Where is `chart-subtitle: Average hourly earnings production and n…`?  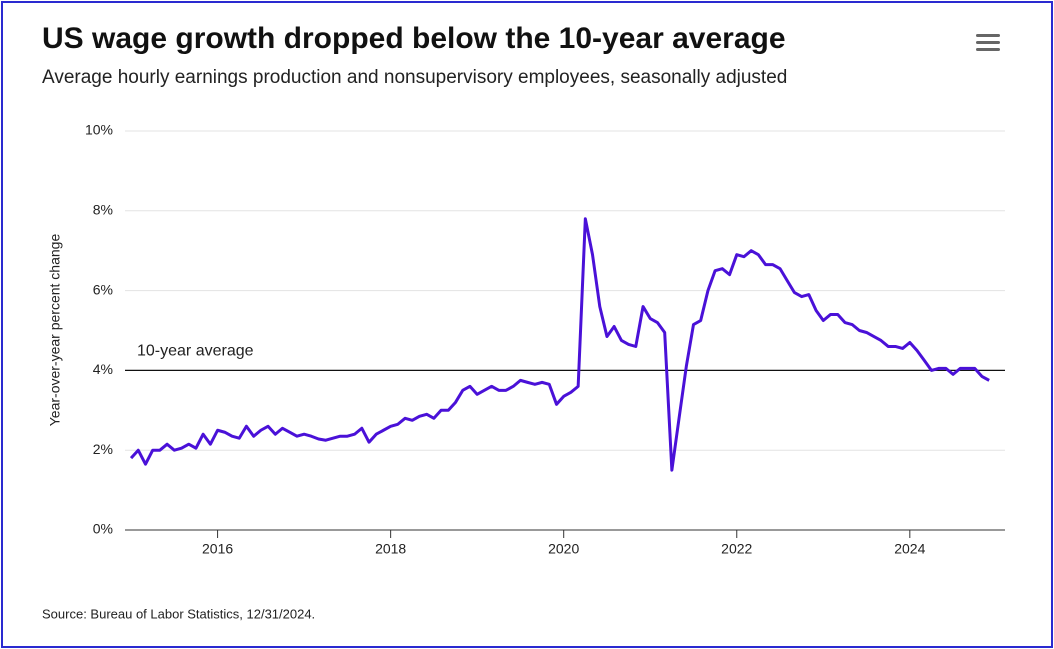
chart-subtitle: Average hourly earnings production and n… is located at coordinates (414, 77).